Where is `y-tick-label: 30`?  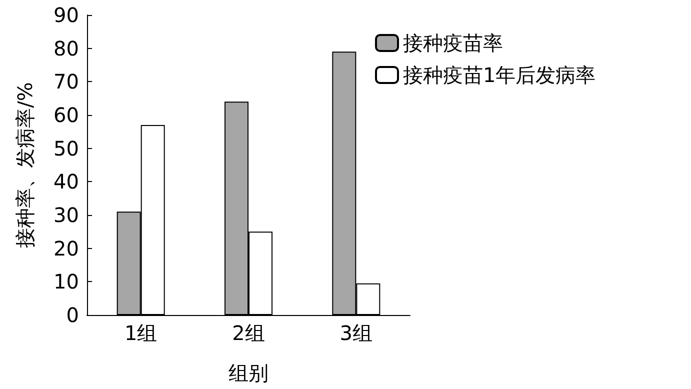 y-tick-label: 30 is located at coordinates (66, 215).